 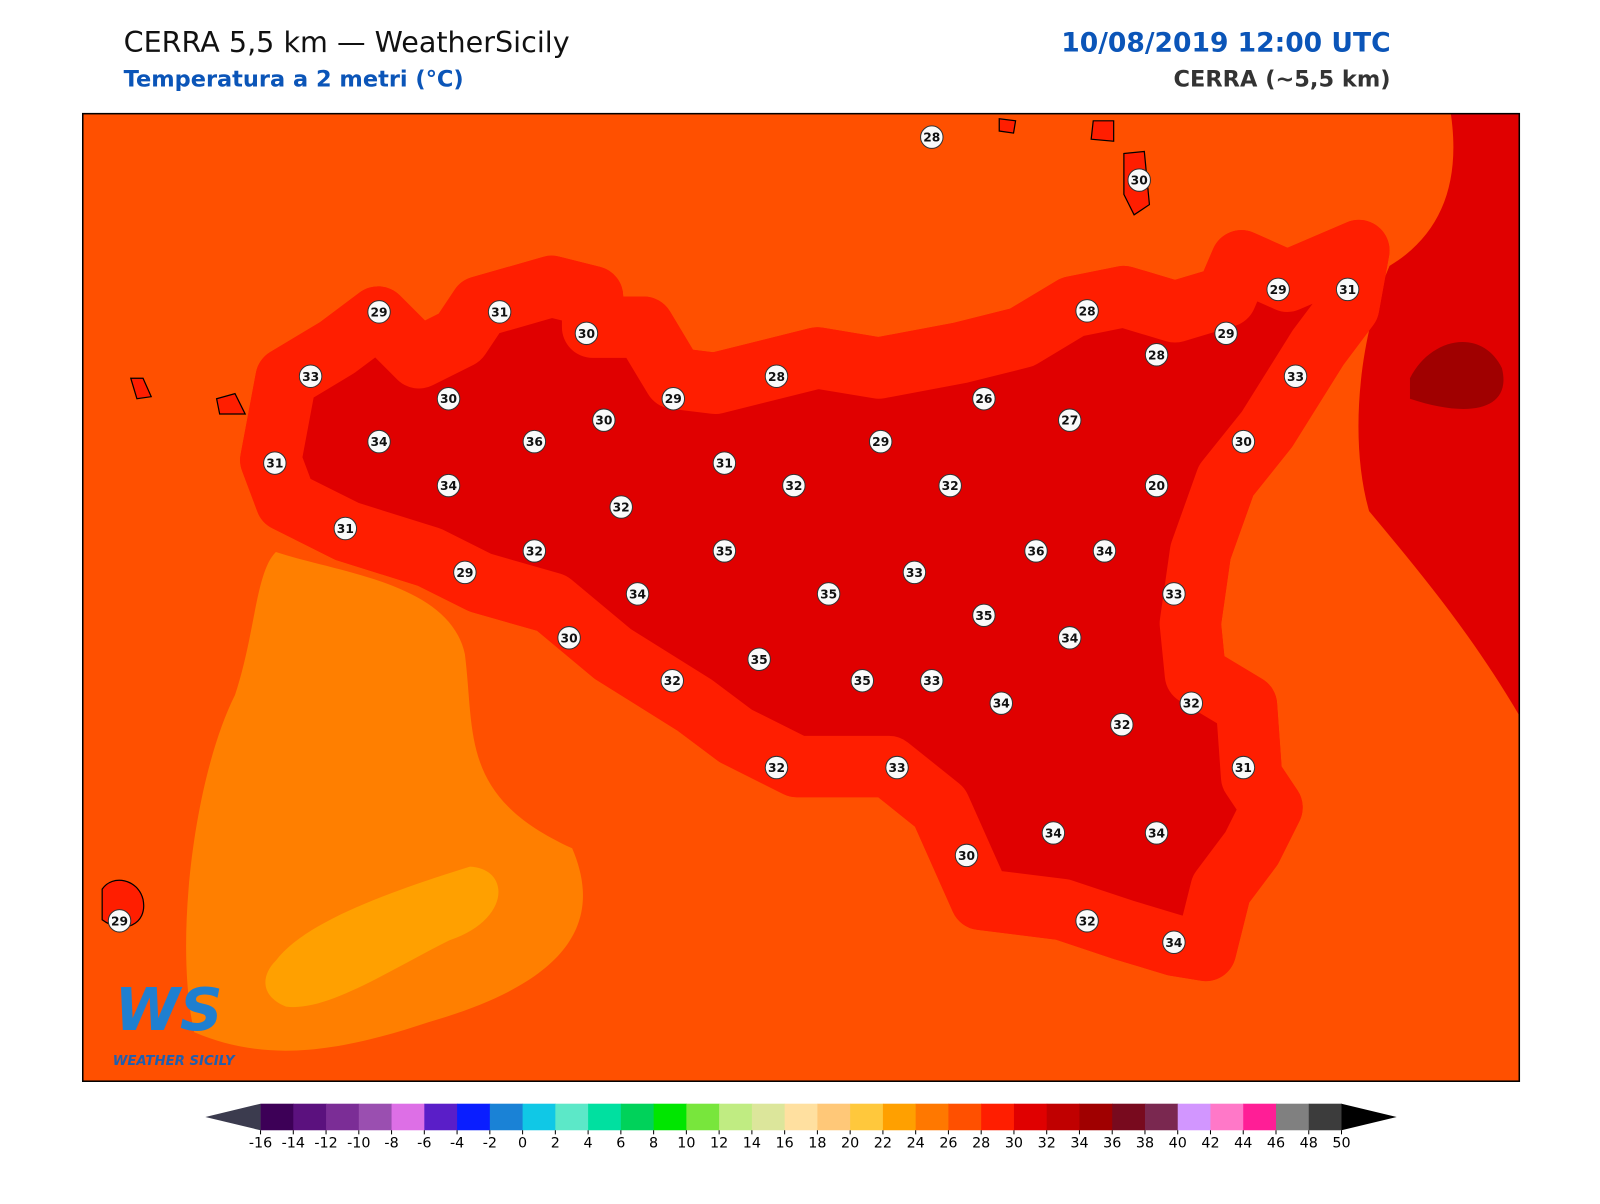 I want to click on colorbar-tick-label: 46, so click(x=1276, y=1144).